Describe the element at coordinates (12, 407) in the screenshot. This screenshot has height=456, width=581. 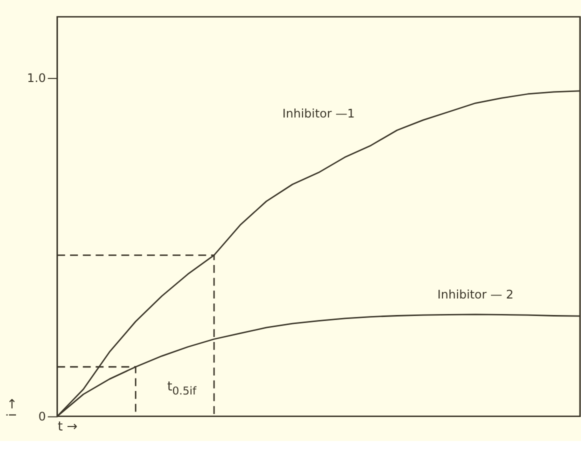
I see `y-axis-title: i →` at that location.